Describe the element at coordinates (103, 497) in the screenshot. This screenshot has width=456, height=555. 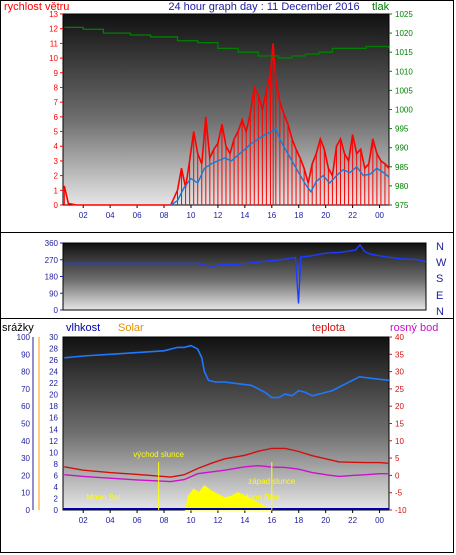
I see `moonset-label: Moon Set` at that location.